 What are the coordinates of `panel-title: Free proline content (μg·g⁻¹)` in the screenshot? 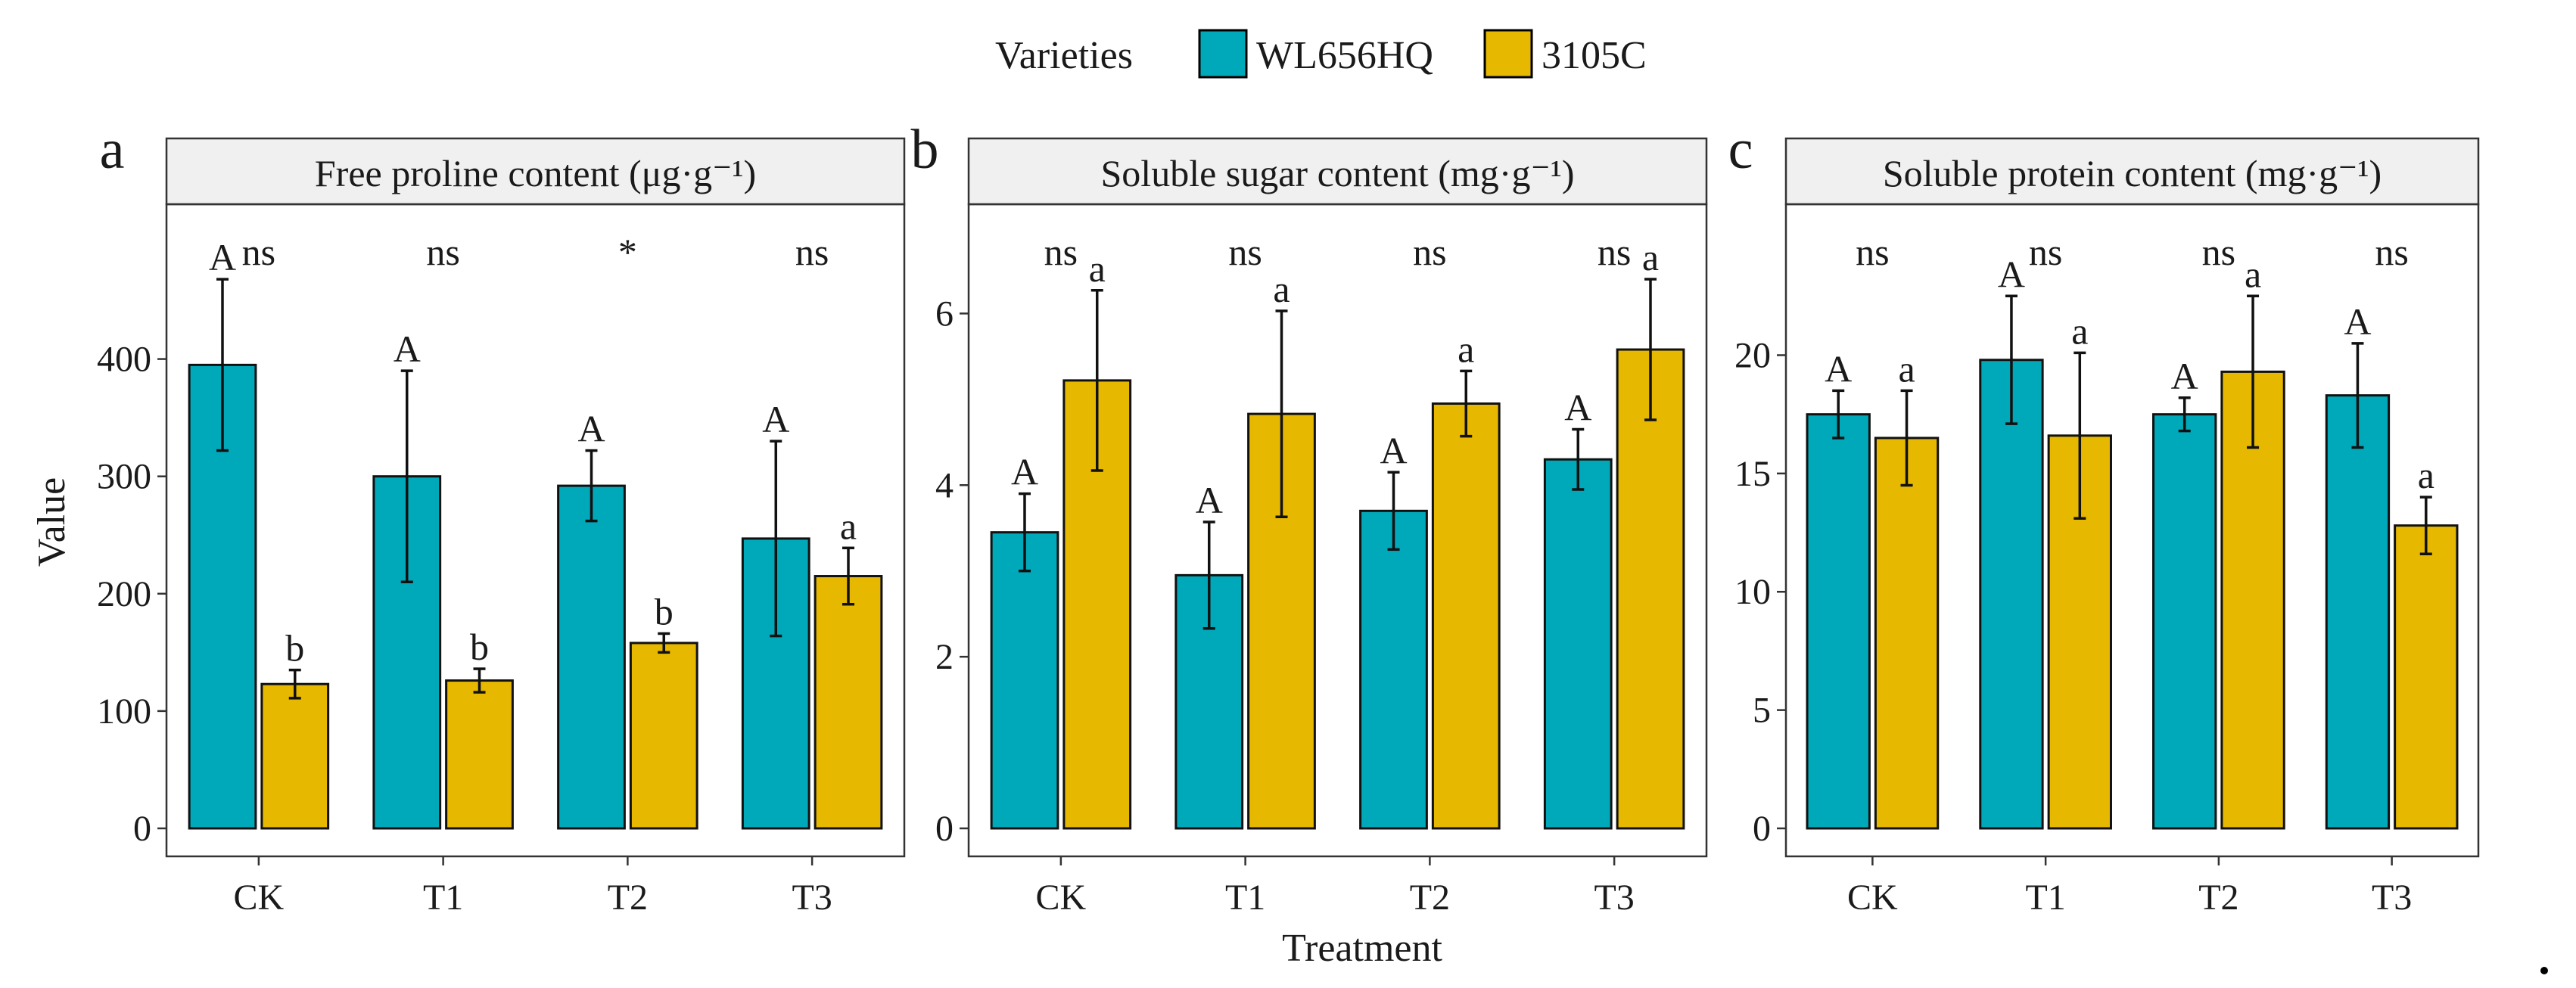 It's located at (535, 173).